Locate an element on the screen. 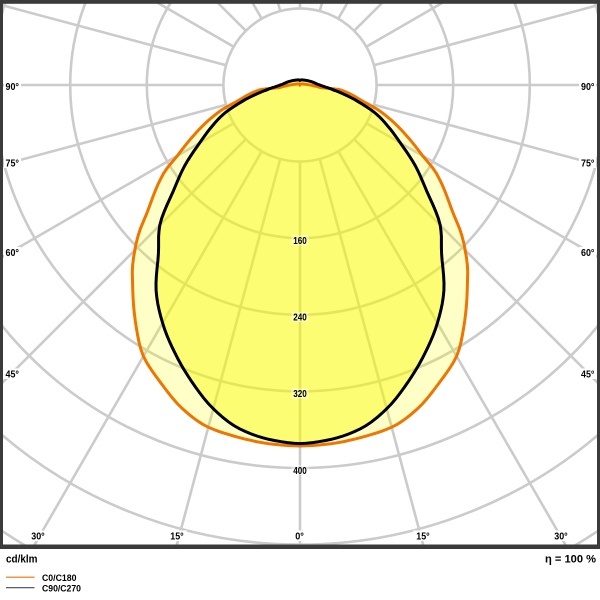 This screenshot has height=600, width=600. svg-text: η = 100 % is located at coordinates (570, 560).